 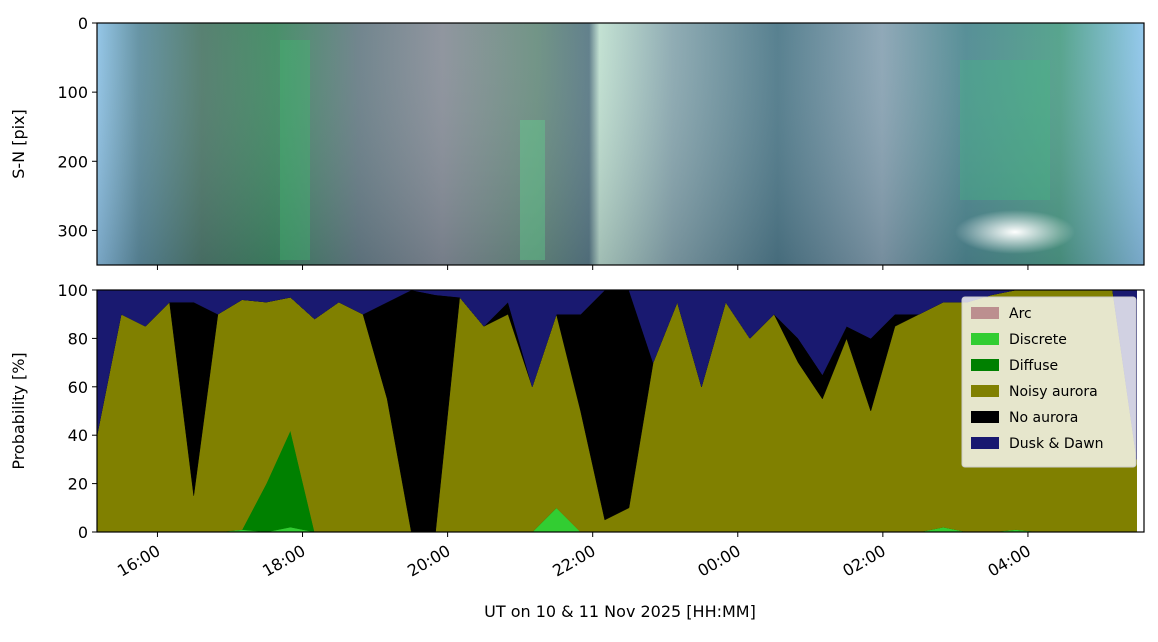 I want to click on y-axis-label: Probability [%], so click(x=18, y=410).